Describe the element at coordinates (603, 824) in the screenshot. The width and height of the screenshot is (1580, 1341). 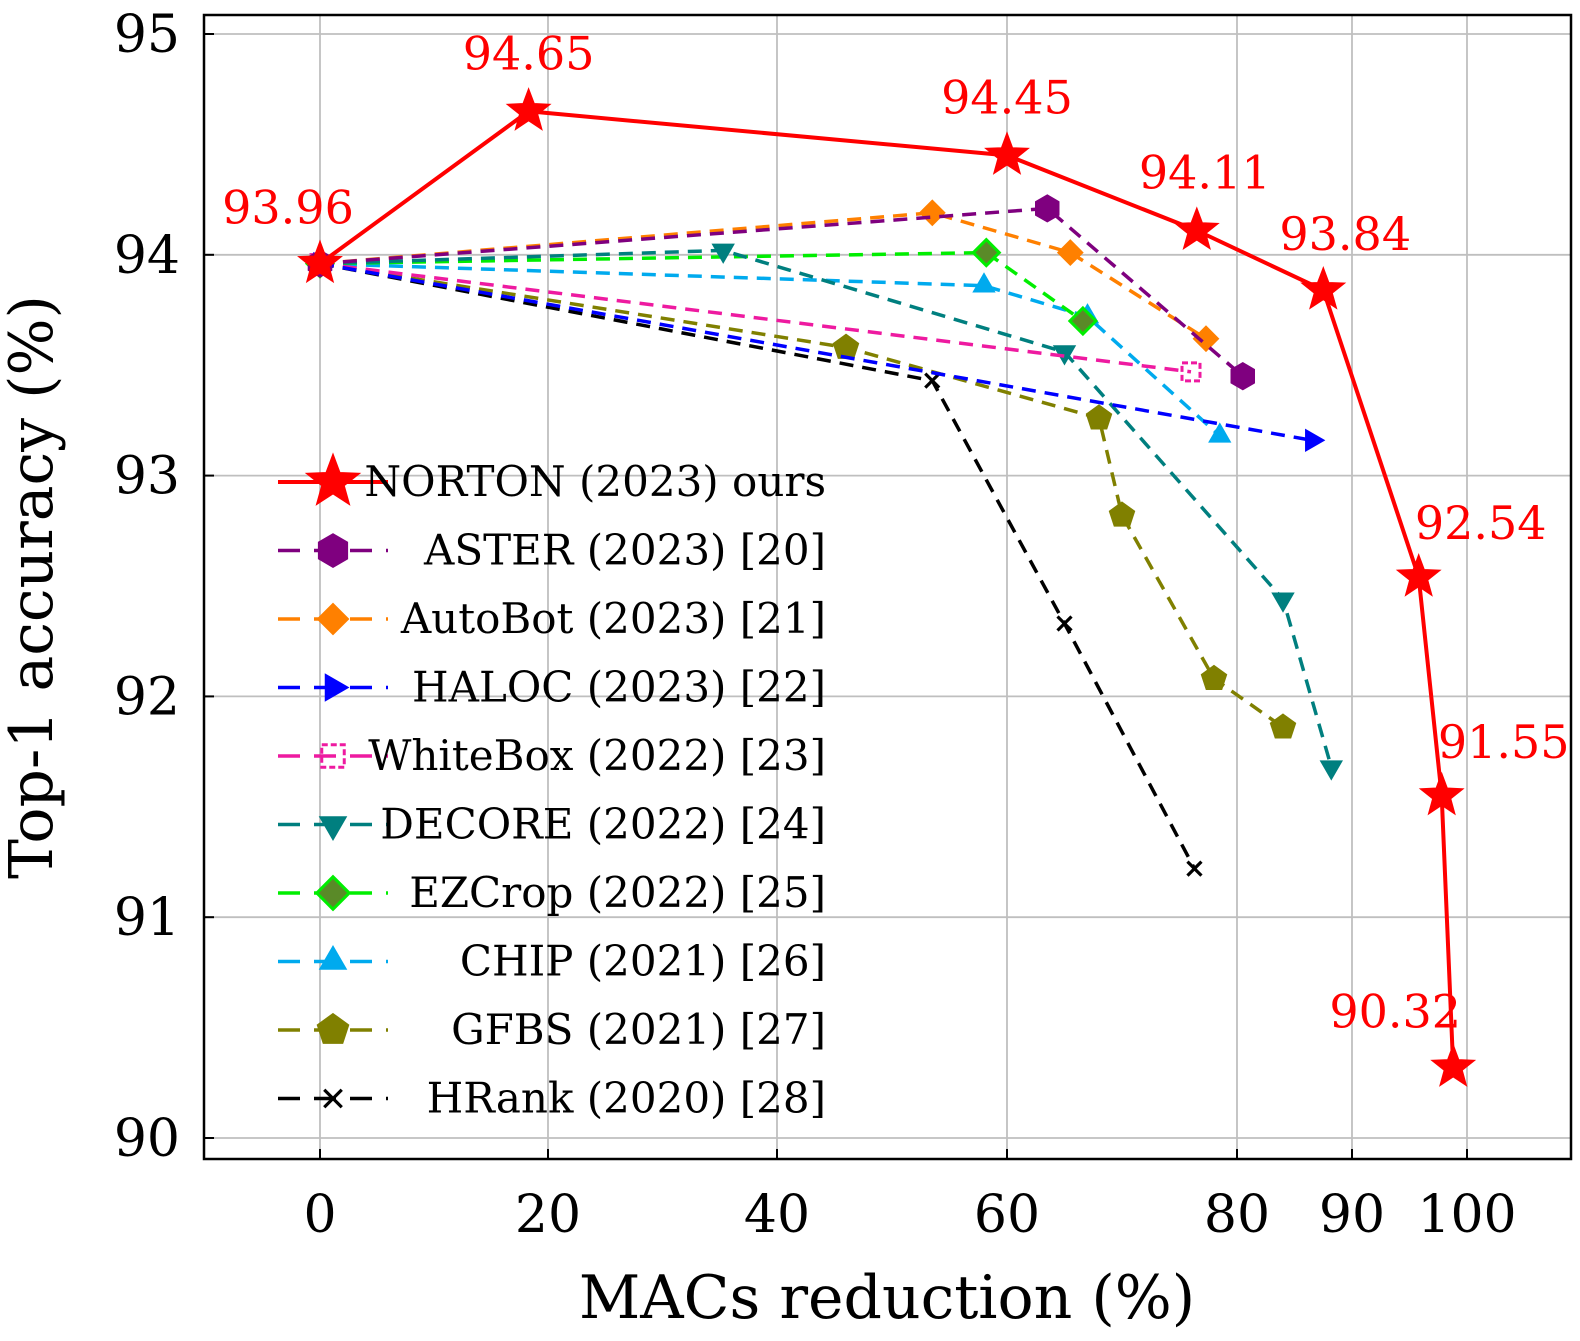
I see `legend-label: DECORE (2022) [24]` at that location.